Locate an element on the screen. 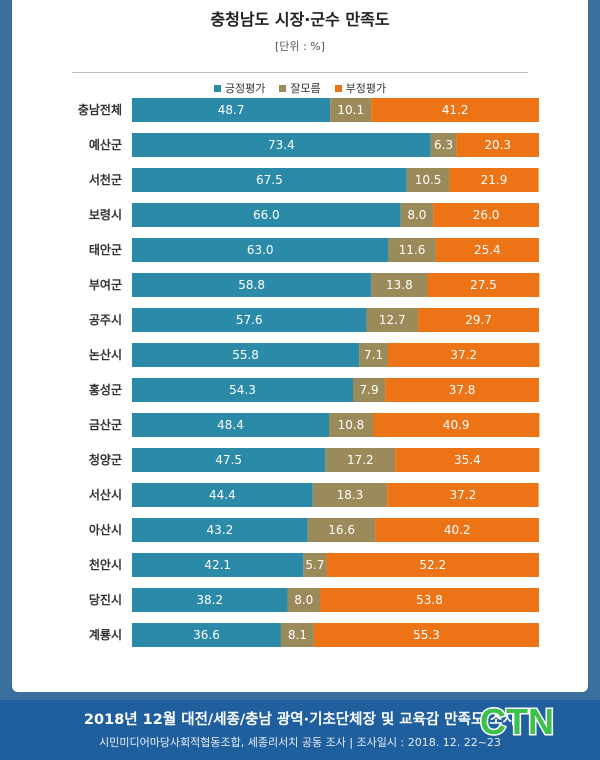 The image size is (600, 760). data-label-positive: 73.4 is located at coordinates (281, 145).